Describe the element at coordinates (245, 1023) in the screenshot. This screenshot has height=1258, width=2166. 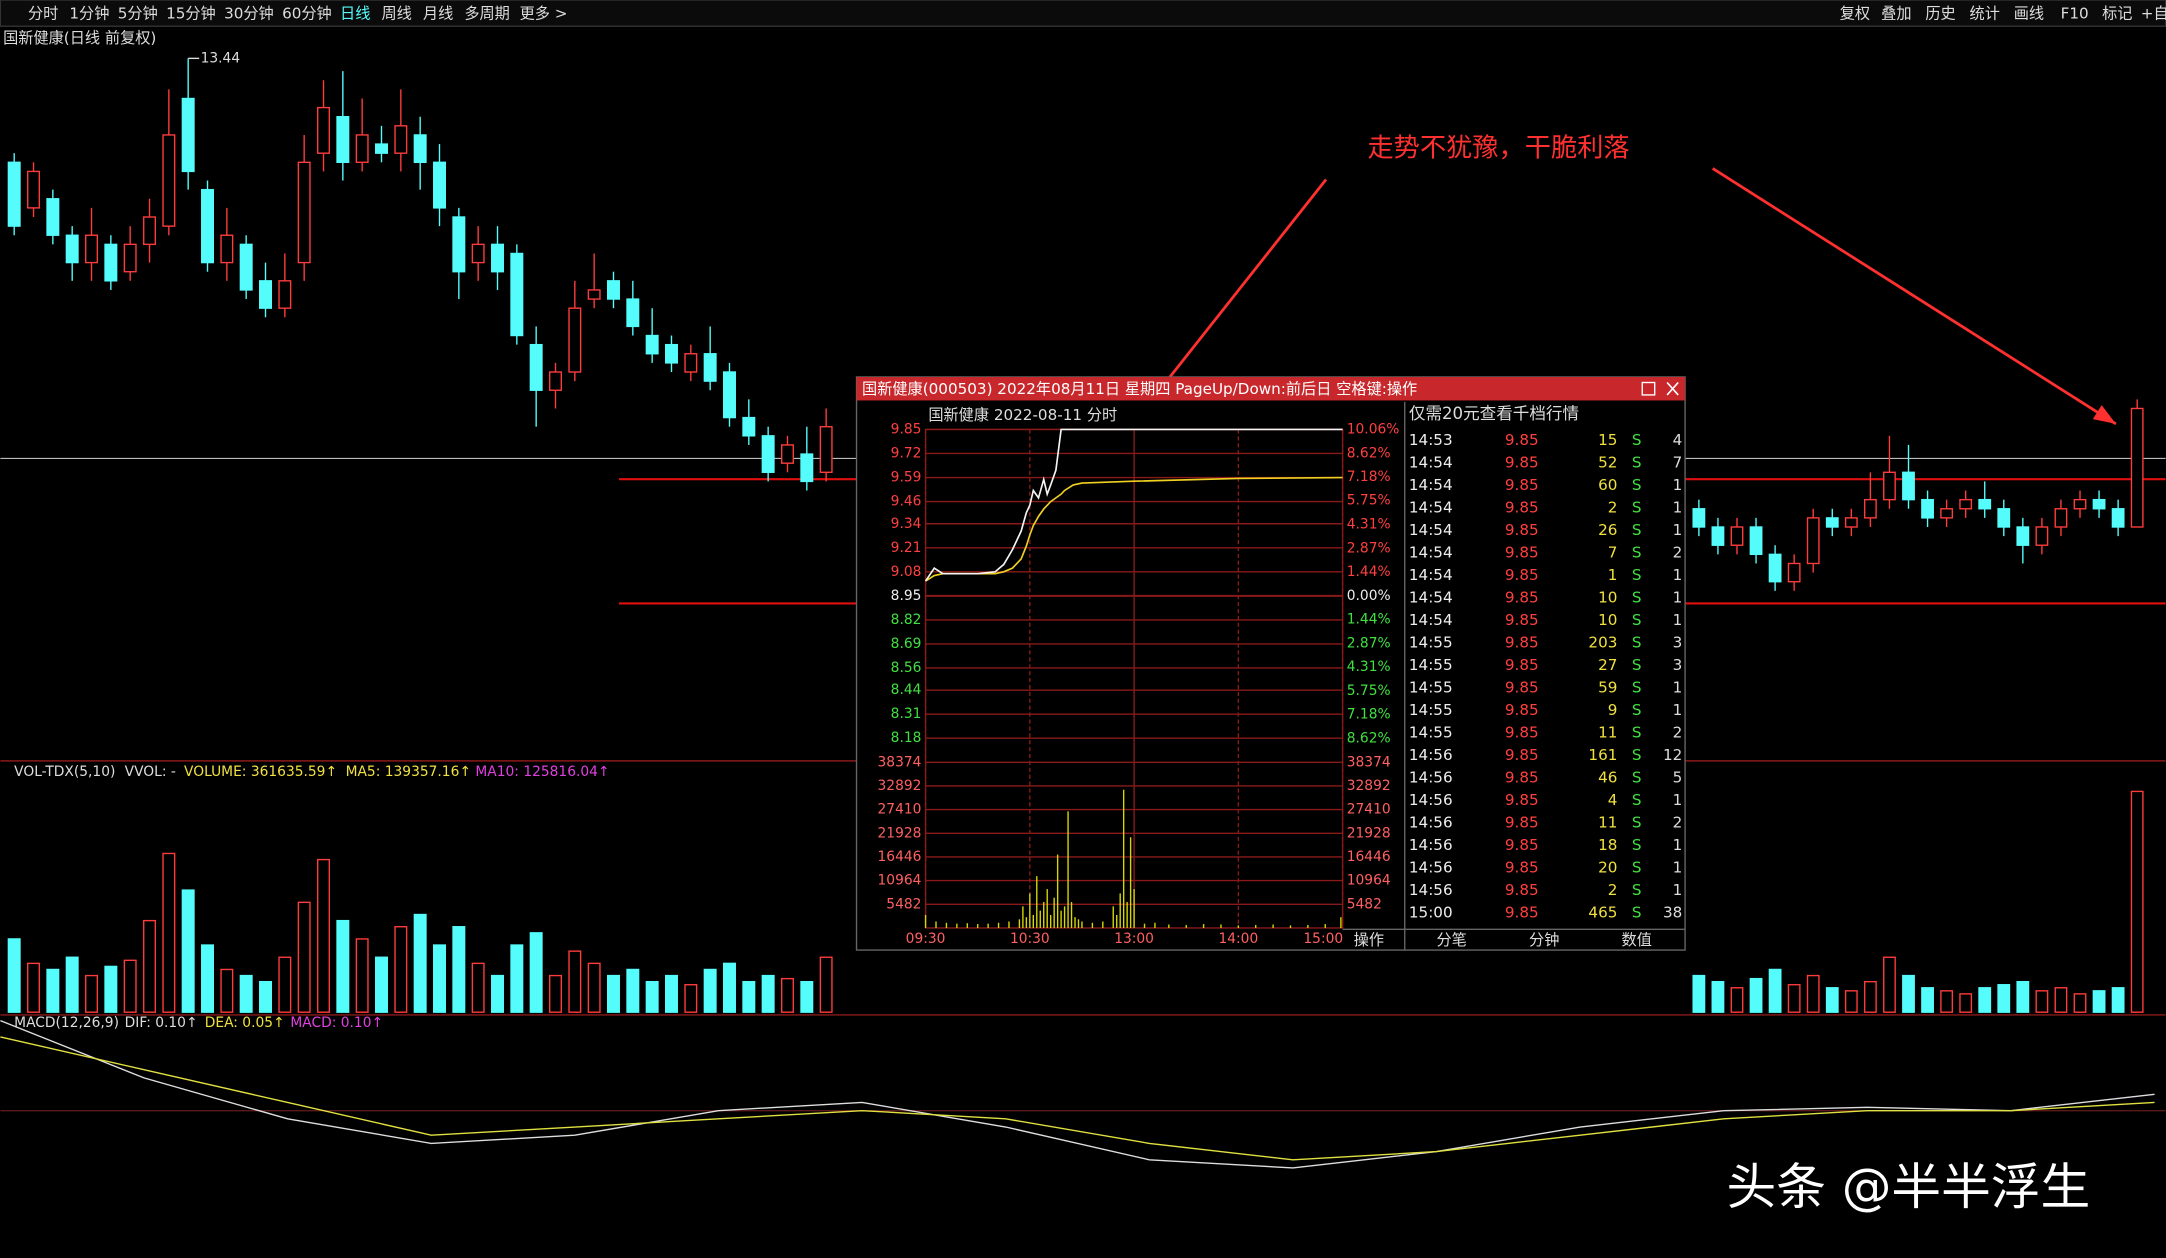
I see `macd-header: DEA: 0.05↑` at that location.